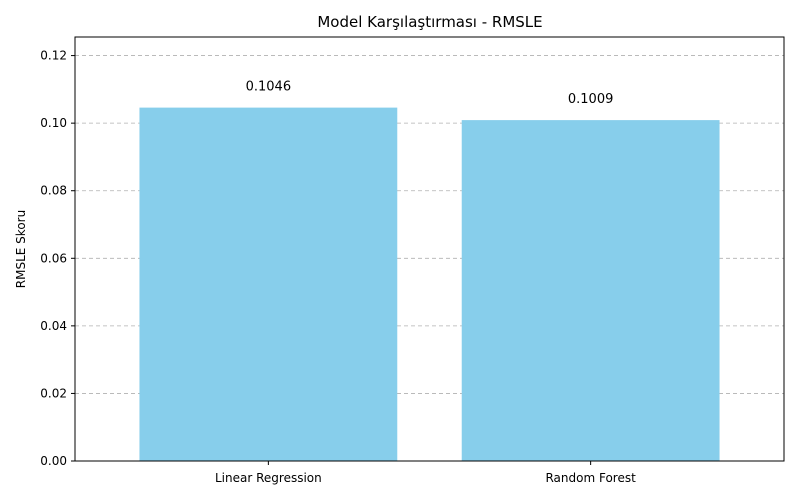  What do you see at coordinates (429, 22) in the screenshot?
I see `chart-title: Model Karşılaştırması - RMSLE` at bounding box center [429, 22].